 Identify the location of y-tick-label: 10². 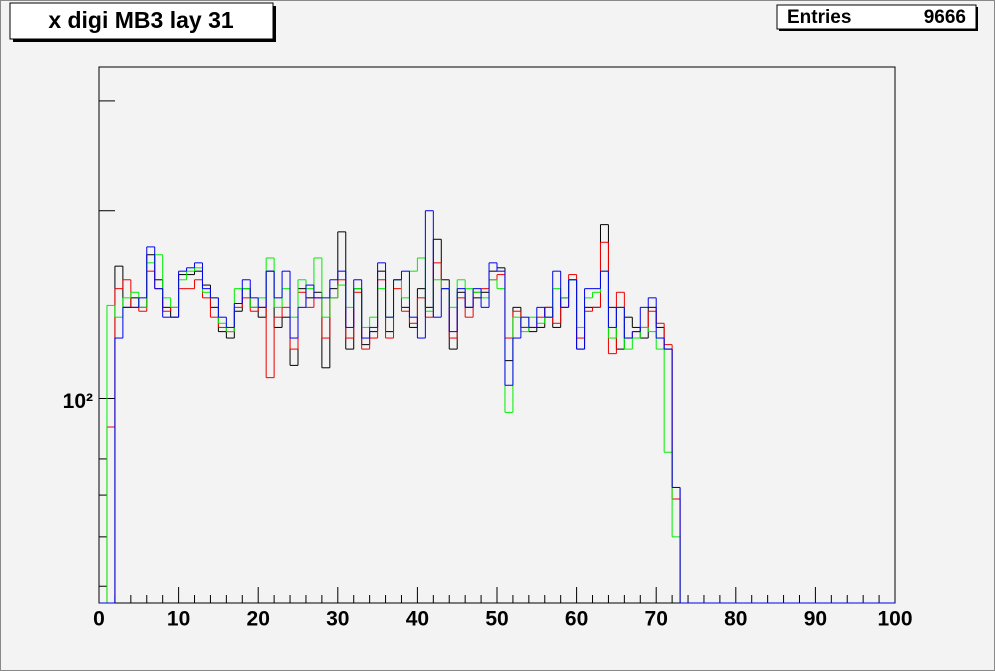
(78, 401).